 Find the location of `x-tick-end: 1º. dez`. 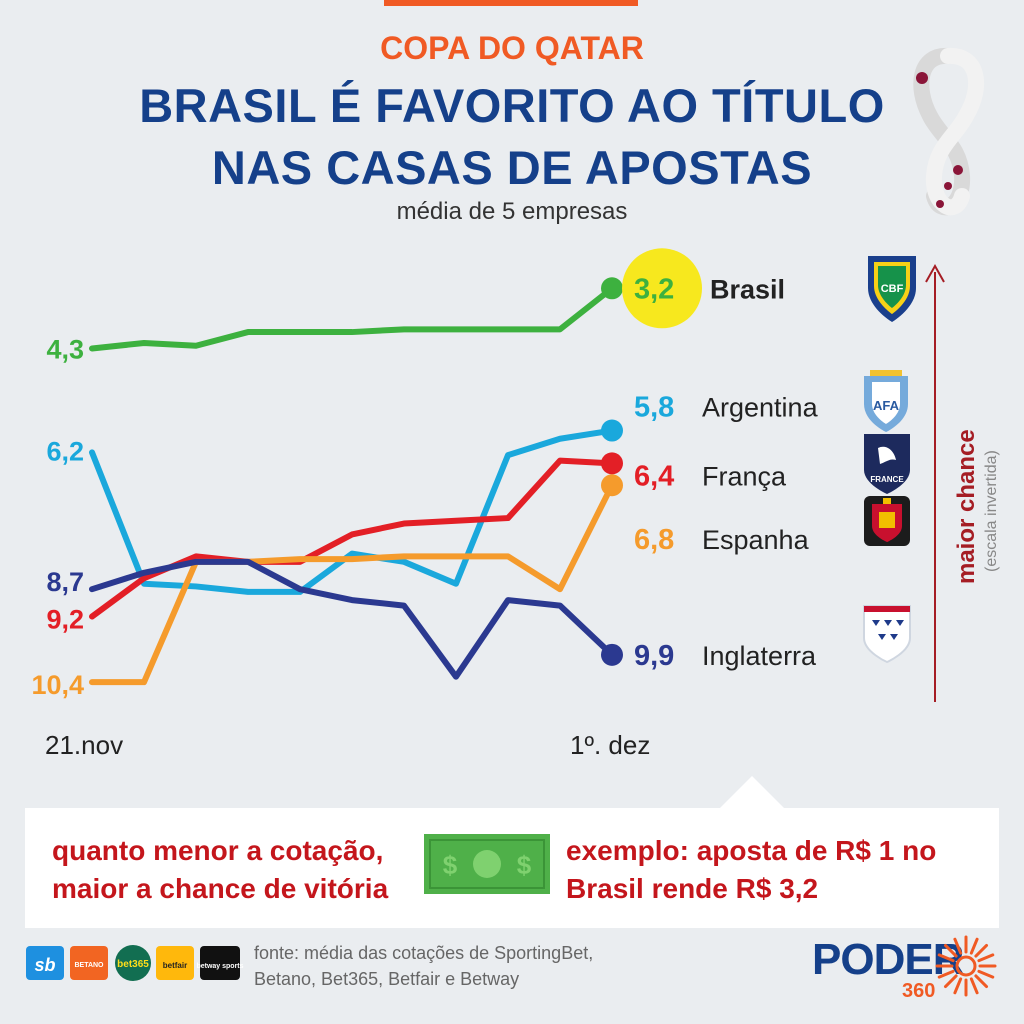

x-tick-end: 1º. dez is located at coordinates (610, 745).